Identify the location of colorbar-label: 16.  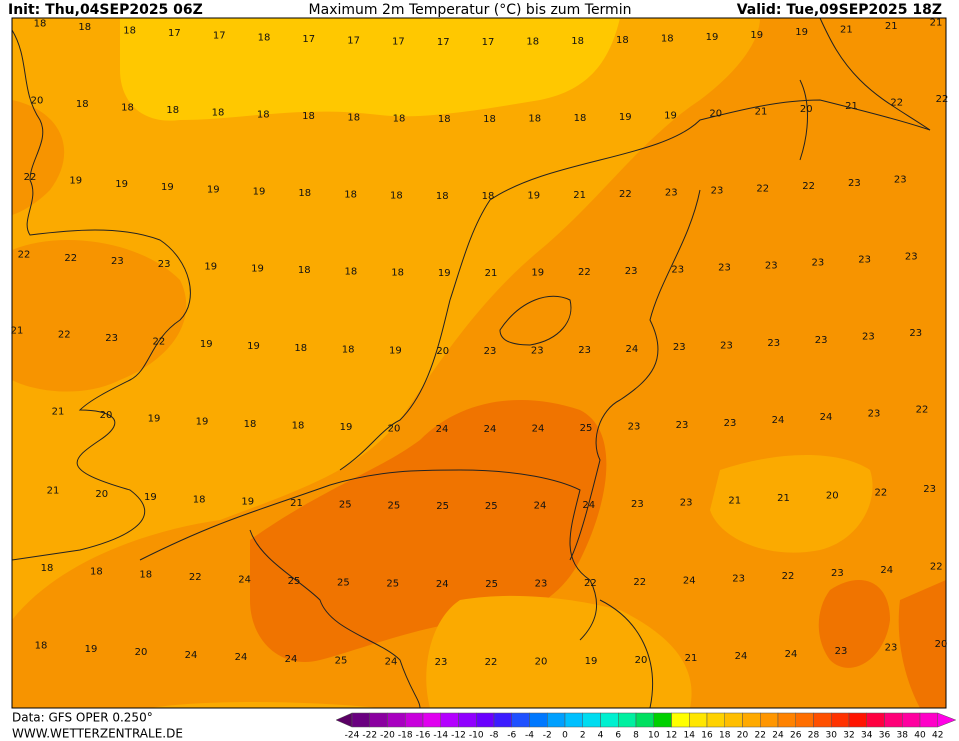
(707, 736).